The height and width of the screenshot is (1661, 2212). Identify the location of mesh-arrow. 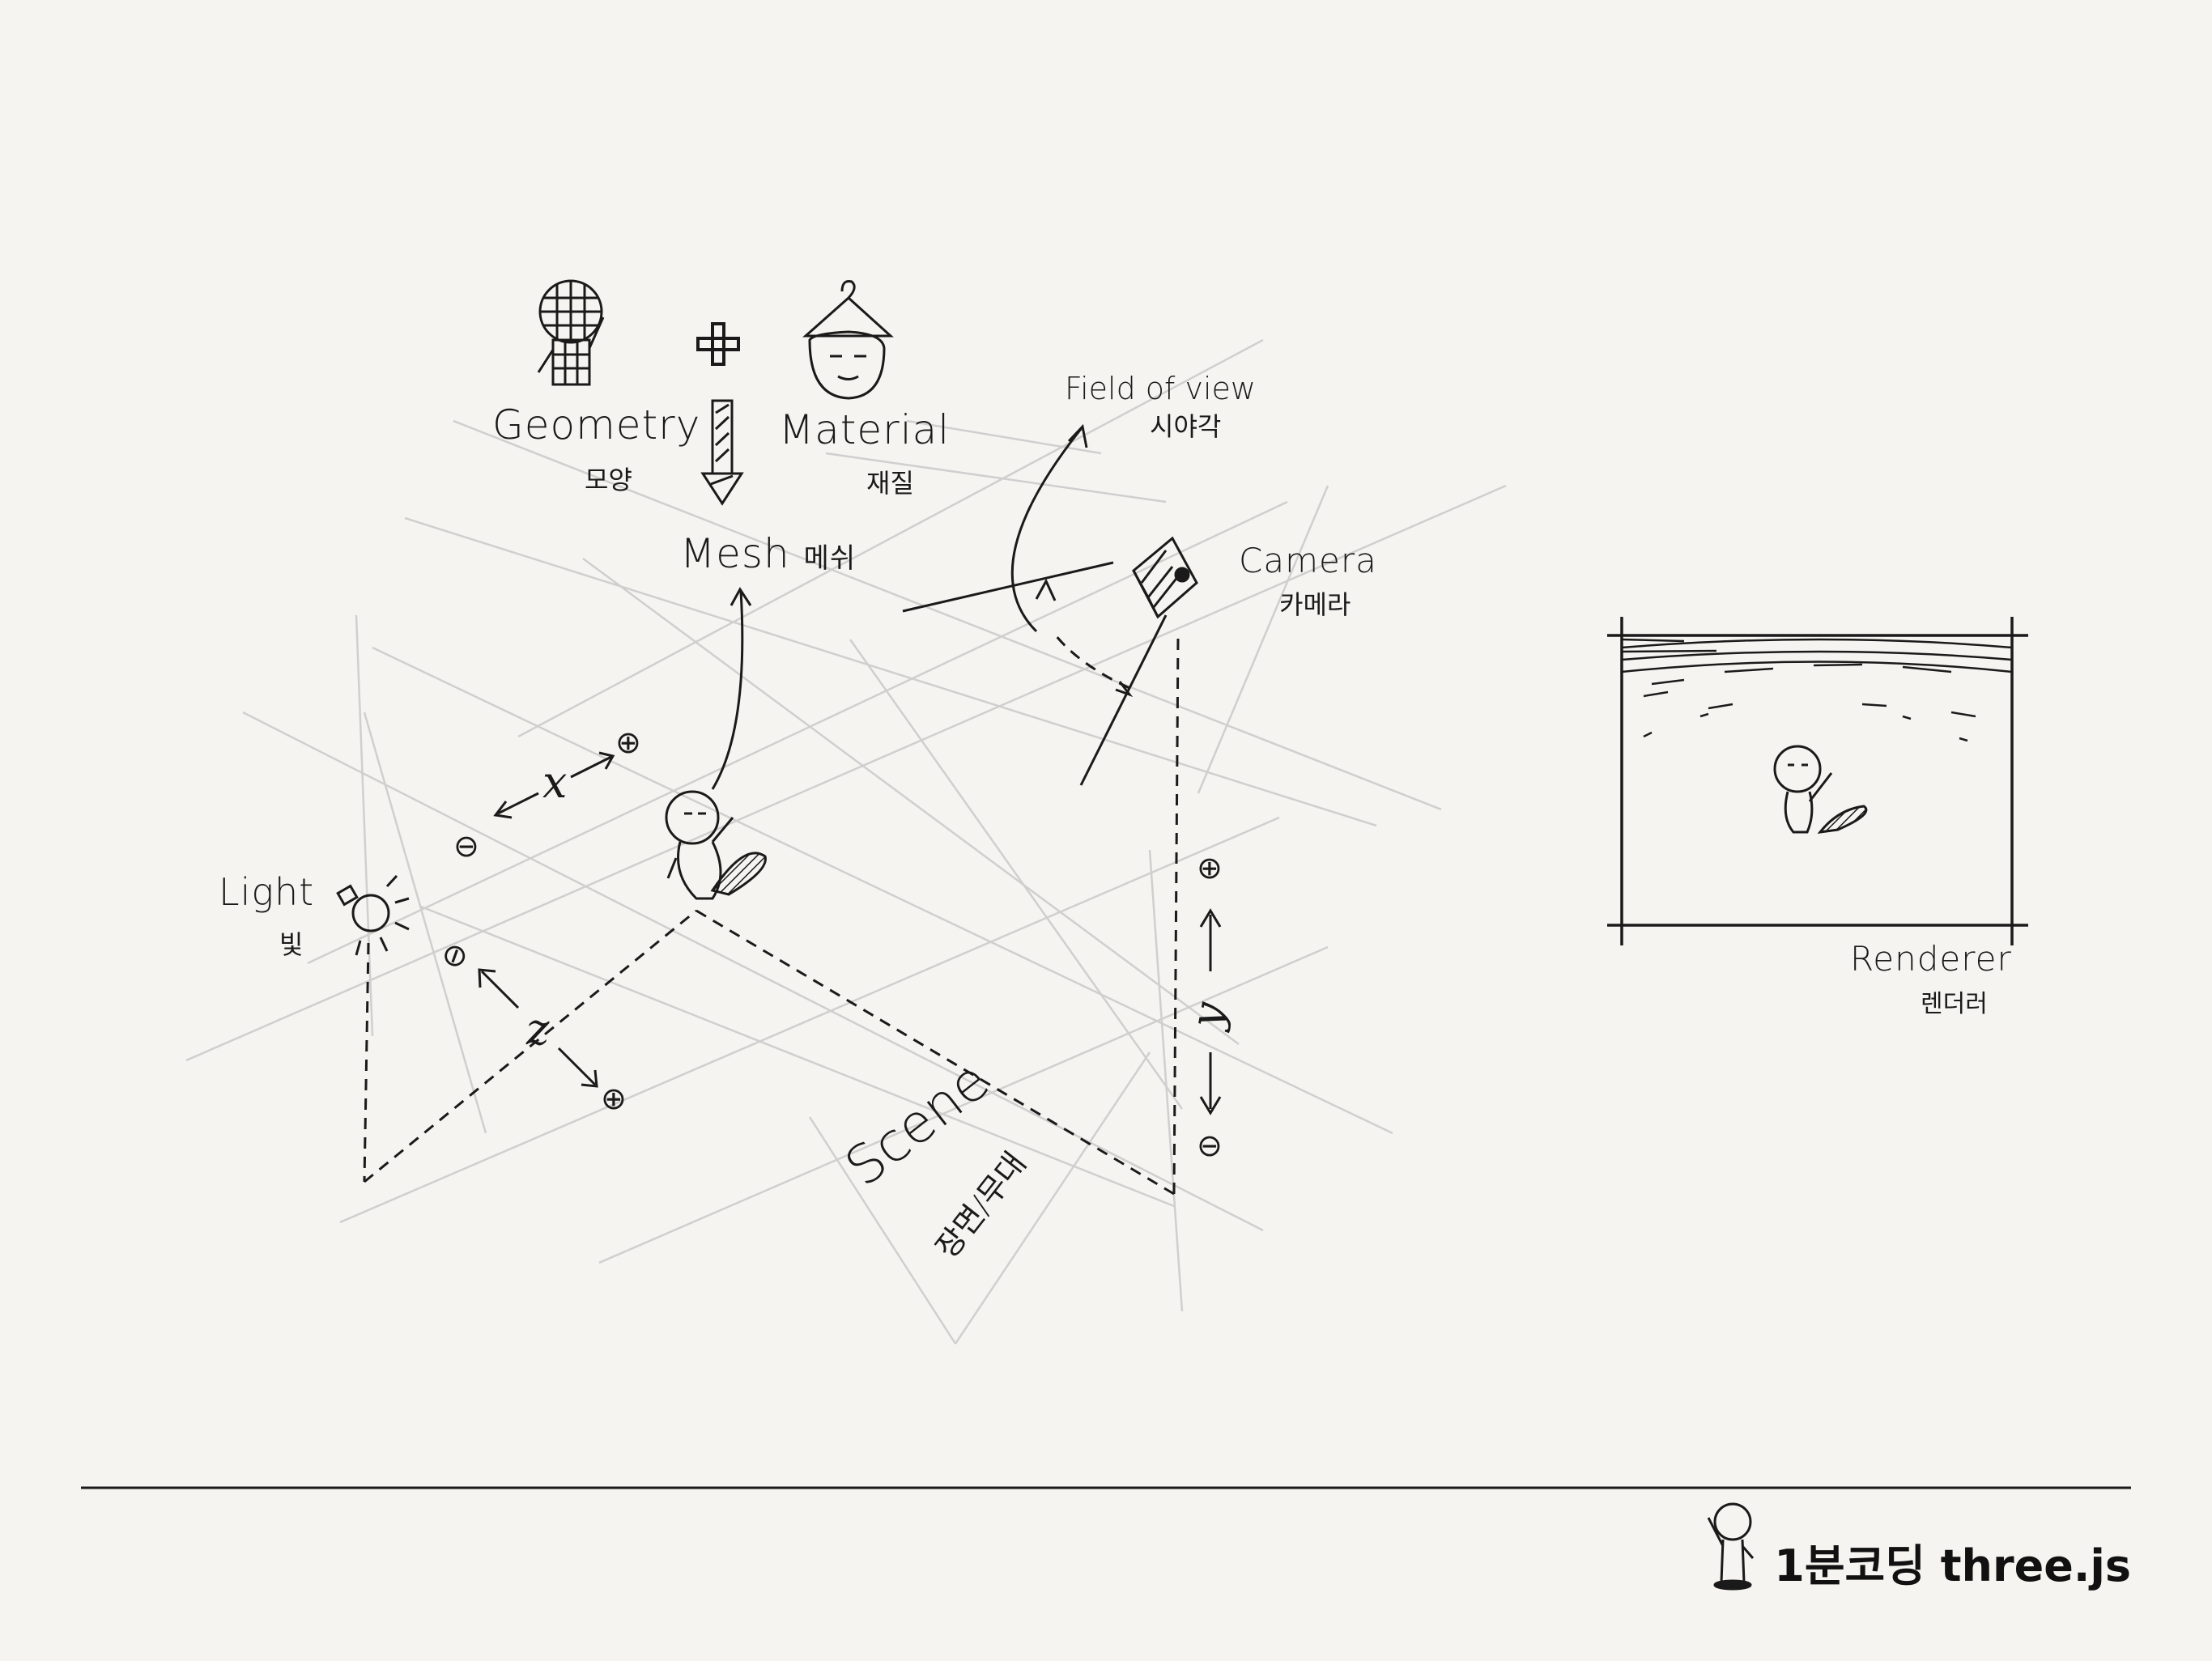
(732, 689).